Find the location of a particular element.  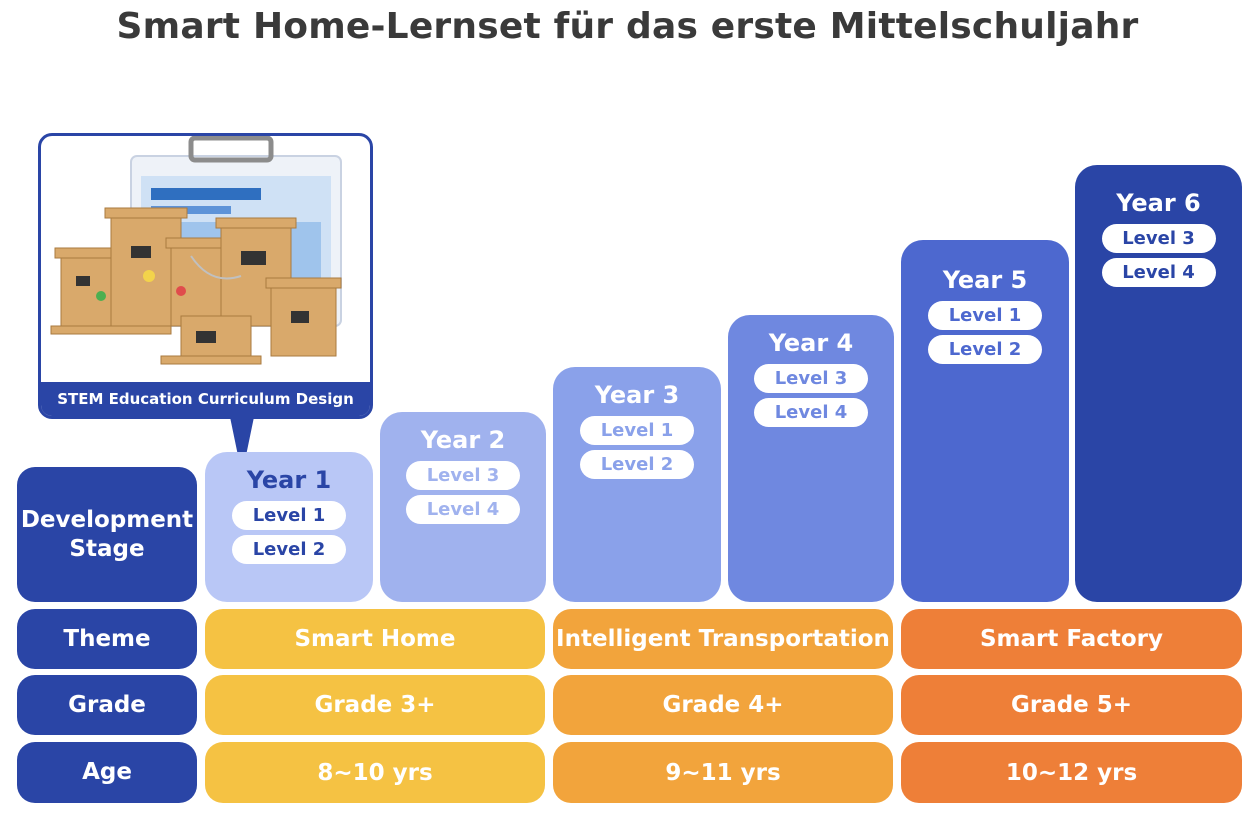

year-label: Year 2 is located at coordinates (463, 440).